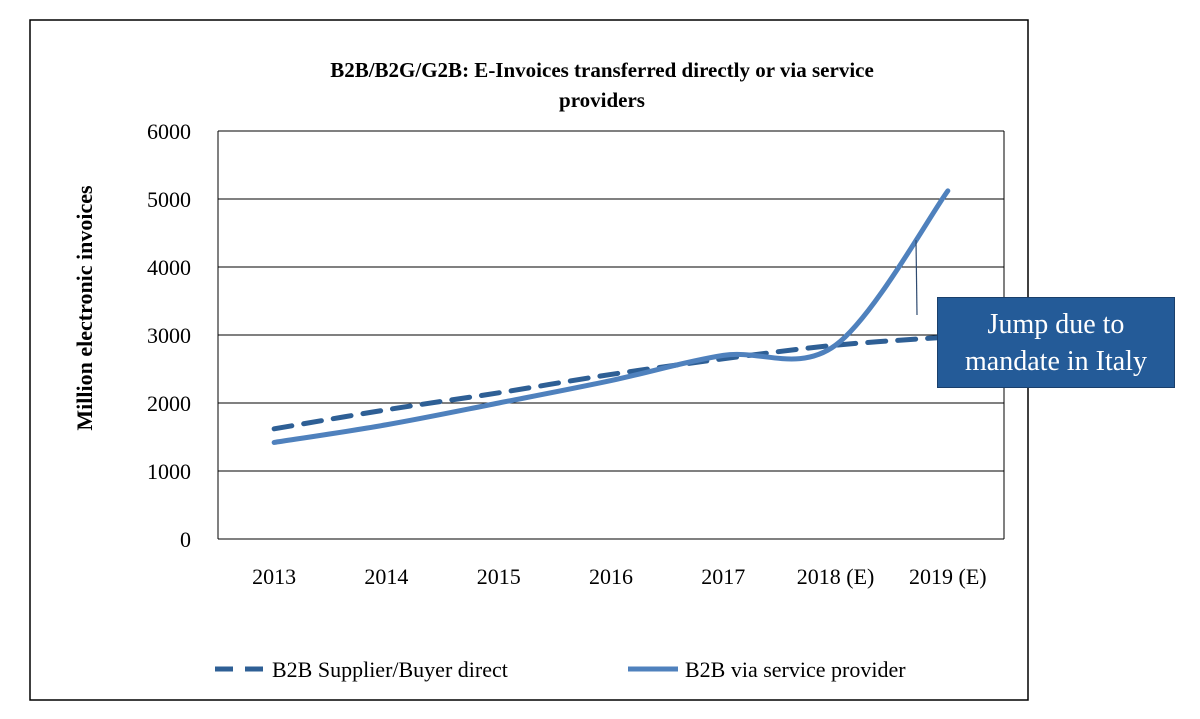  What do you see at coordinates (916, 277) in the screenshot?
I see `callout-pointer` at bounding box center [916, 277].